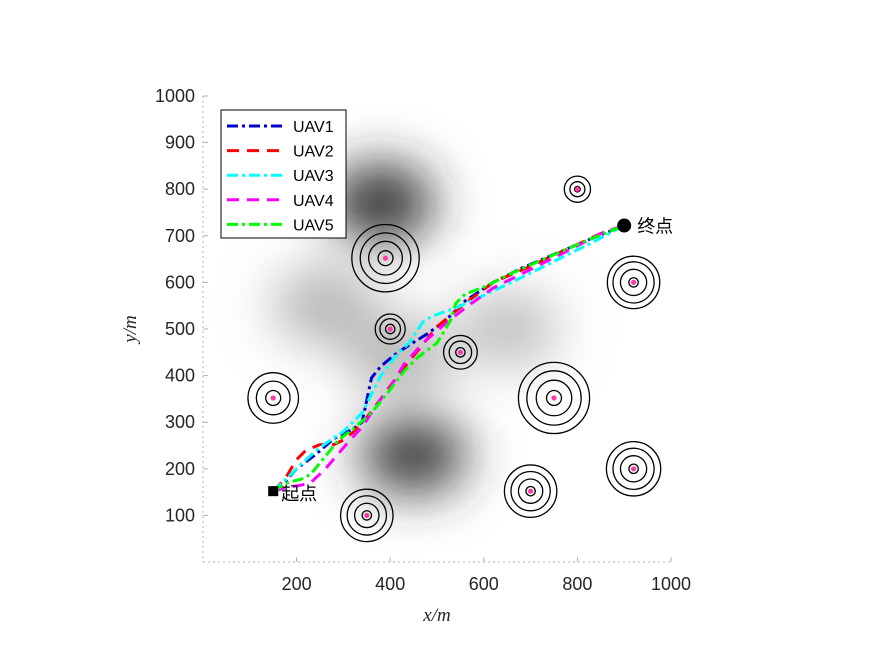 This screenshot has height=656, width=875. I want to click on legend-item-uav5: UAV5, so click(280, 225).